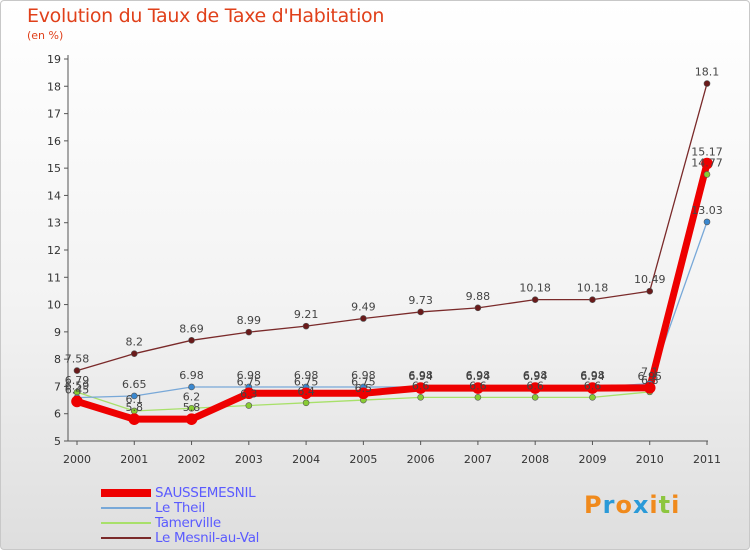 The image size is (750, 550). I want to click on legend-item-saussemesnil: SAUSSEMESNIL, so click(180, 492).